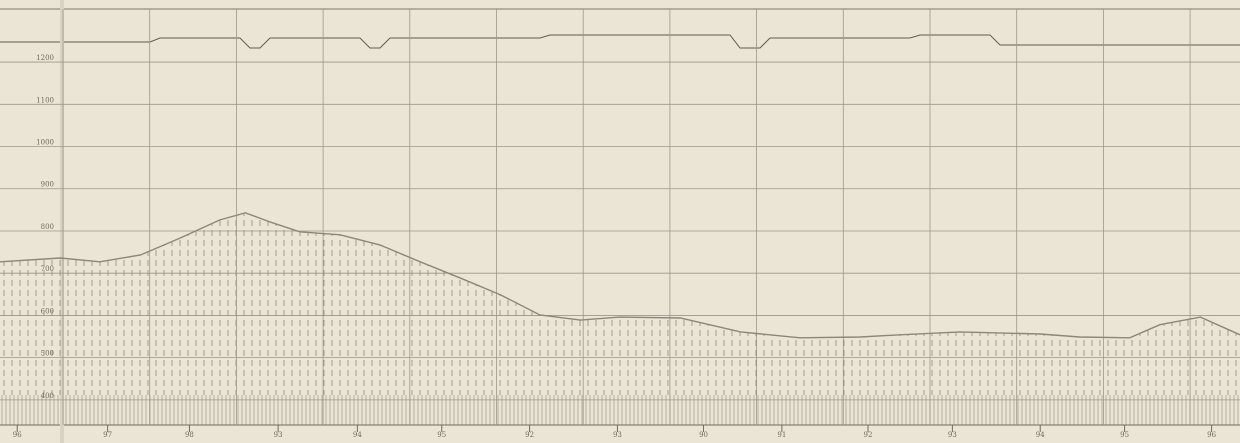 This screenshot has width=1240, height=443. I want to click on x-tick-label: 91, so click(781, 435).